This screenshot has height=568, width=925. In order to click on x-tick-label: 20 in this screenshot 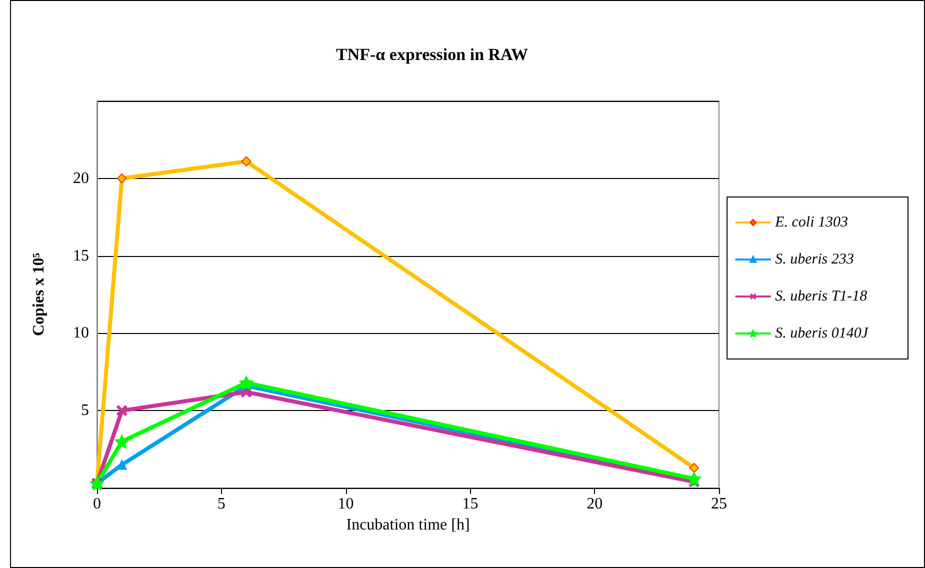, I will do `click(594, 504)`.